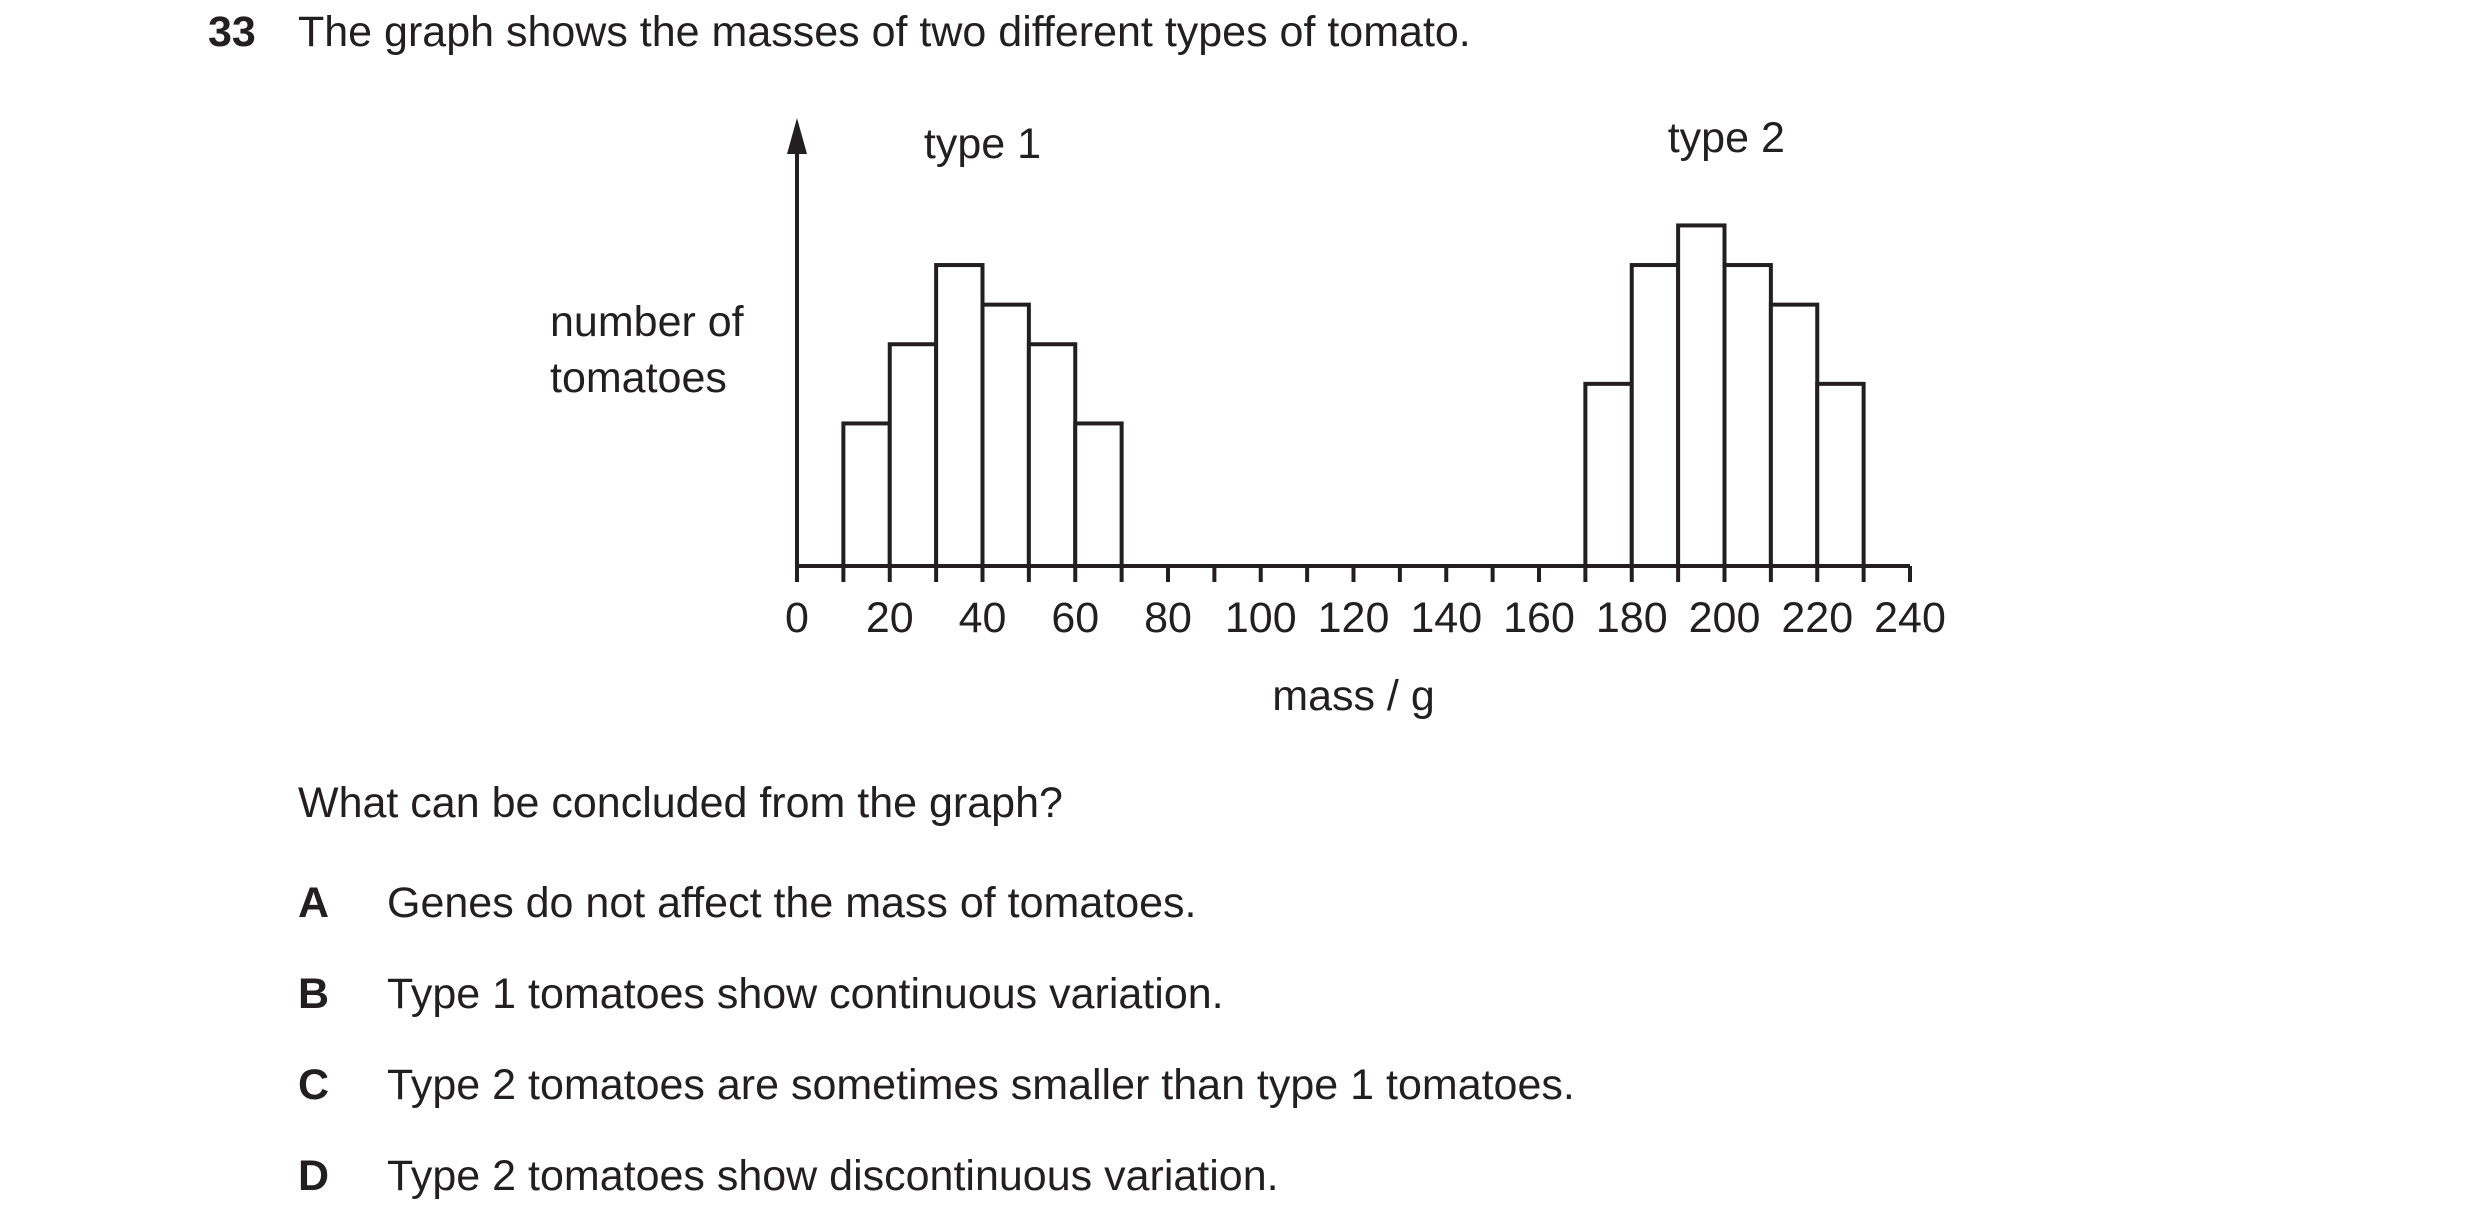  I want to click on question-prompt: What can be concluded from the graph?, so click(680, 803).